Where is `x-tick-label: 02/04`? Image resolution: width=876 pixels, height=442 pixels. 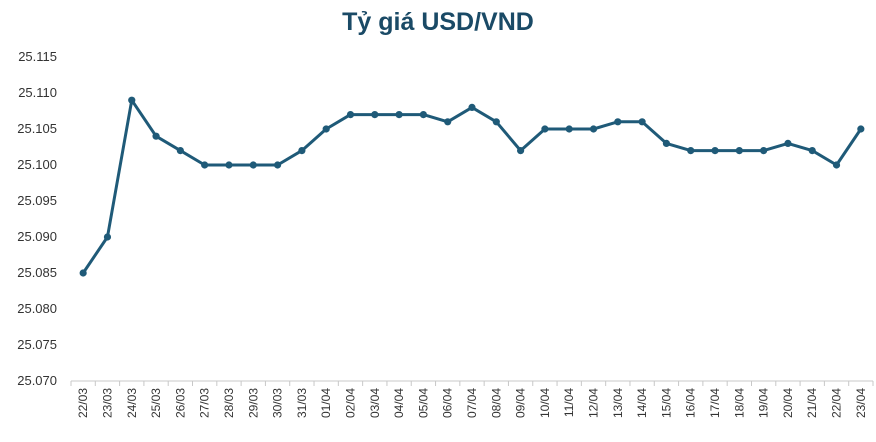
x-tick-label: 02/04 is located at coordinates (350, 403).